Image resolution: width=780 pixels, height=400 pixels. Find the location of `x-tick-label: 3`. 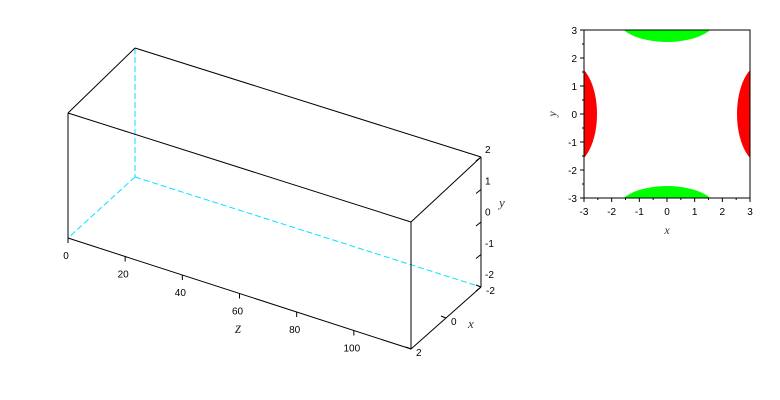

x-tick-label: 3 is located at coordinates (750, 212).